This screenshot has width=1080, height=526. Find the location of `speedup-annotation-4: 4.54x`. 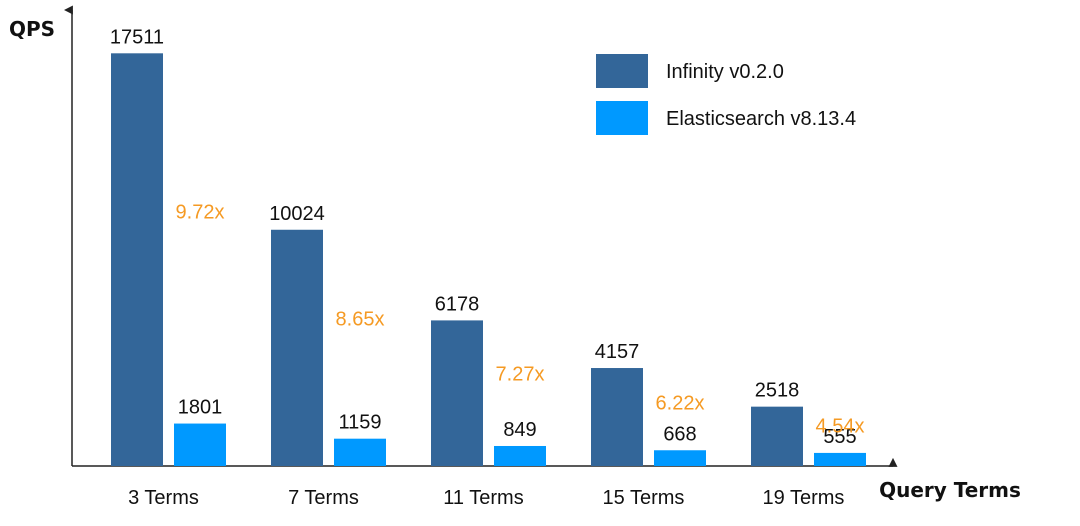

speedup-annotation-4: 4.54x is located at coordinates (840, 427).